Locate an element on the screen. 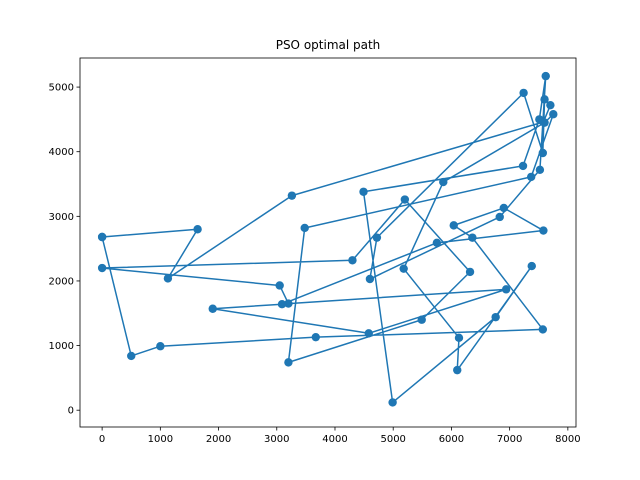  y-tick-label: 0 is located at coordinates (71, 411).